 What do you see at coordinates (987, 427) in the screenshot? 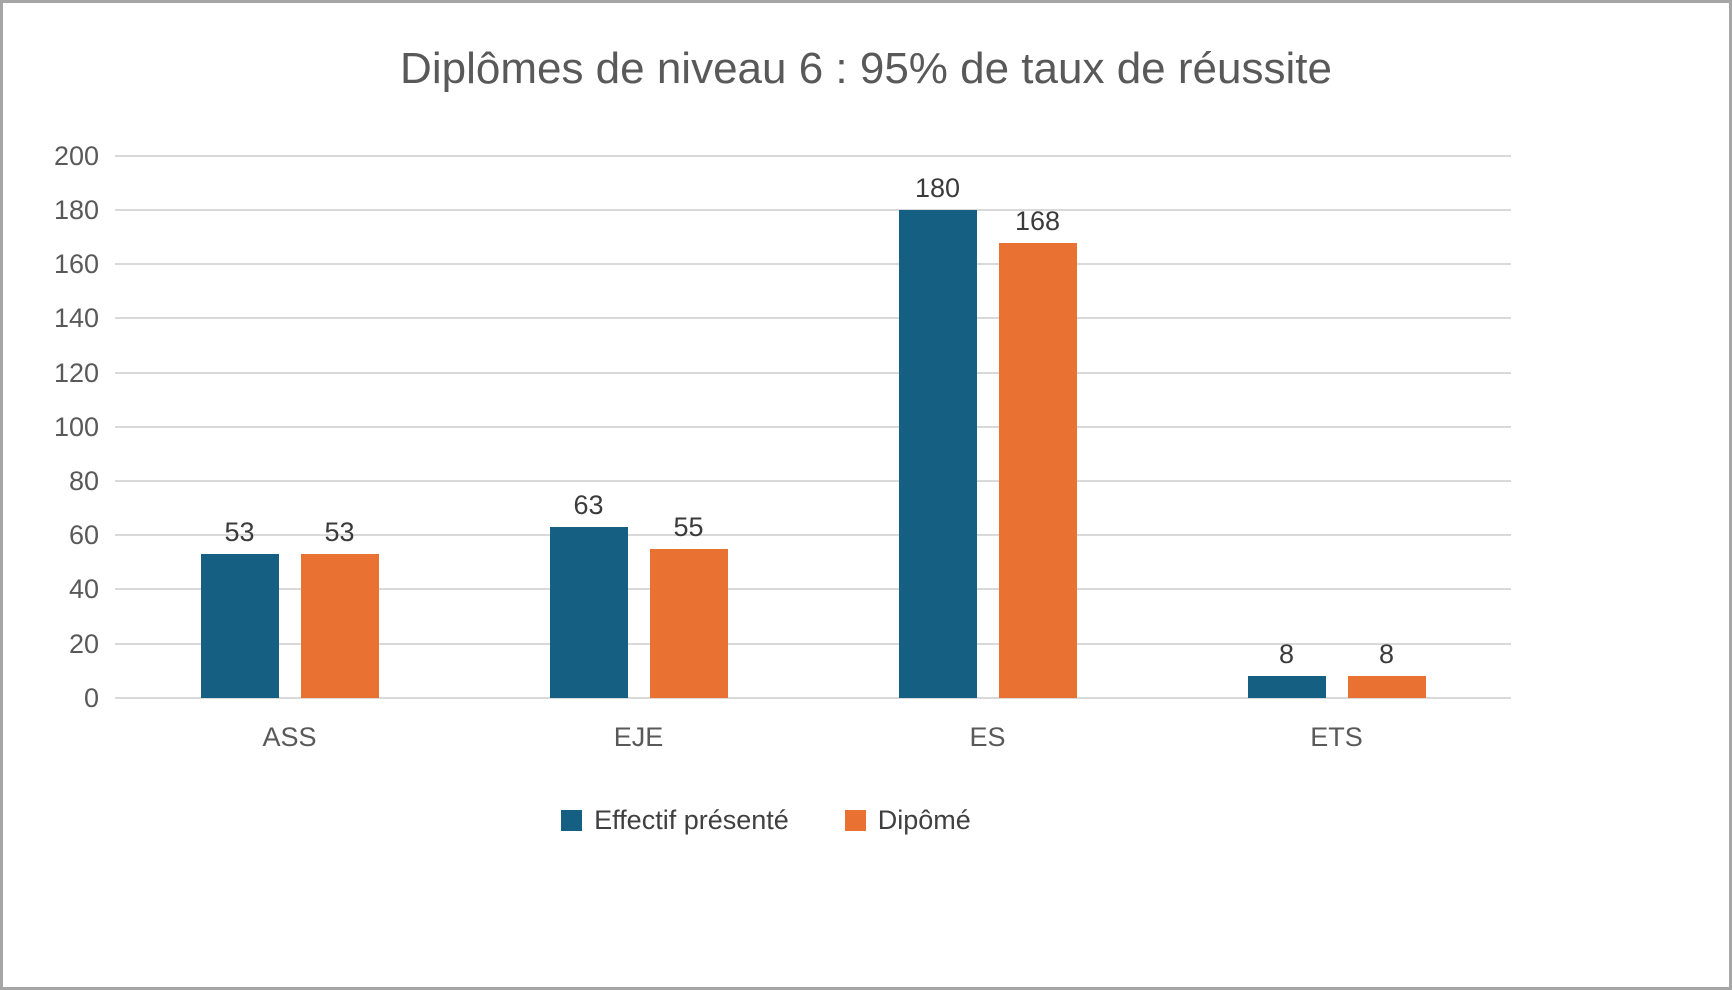
I see `bar-group-es: 180 168` at bounding box center [987, 427].